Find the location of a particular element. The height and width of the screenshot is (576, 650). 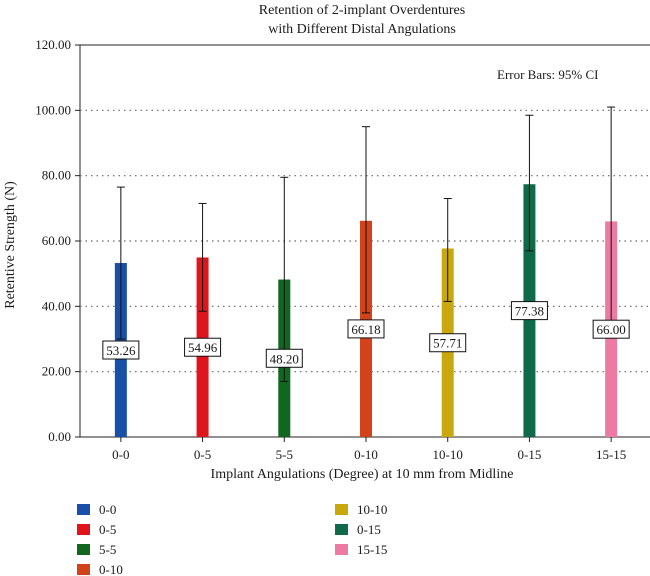

legend-label-0-10: 0-10 is located at coordinates (111, 569).